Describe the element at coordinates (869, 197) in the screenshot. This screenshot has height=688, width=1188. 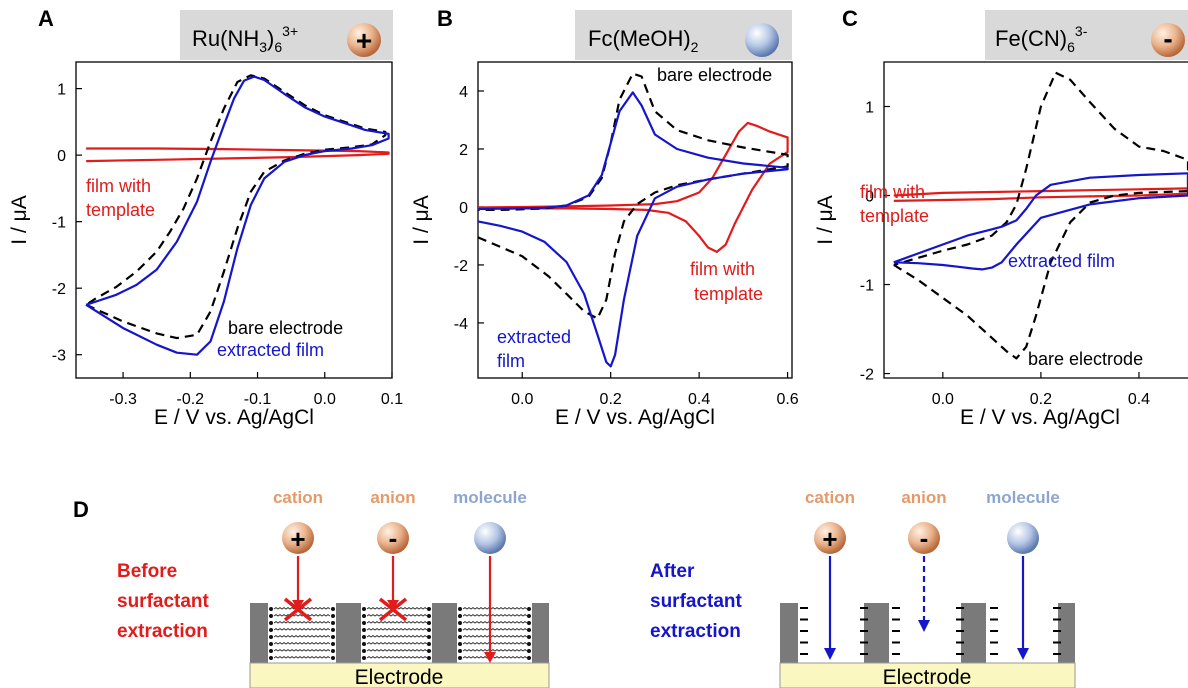
I see `y-tick-label-c-2: 0` at that location.